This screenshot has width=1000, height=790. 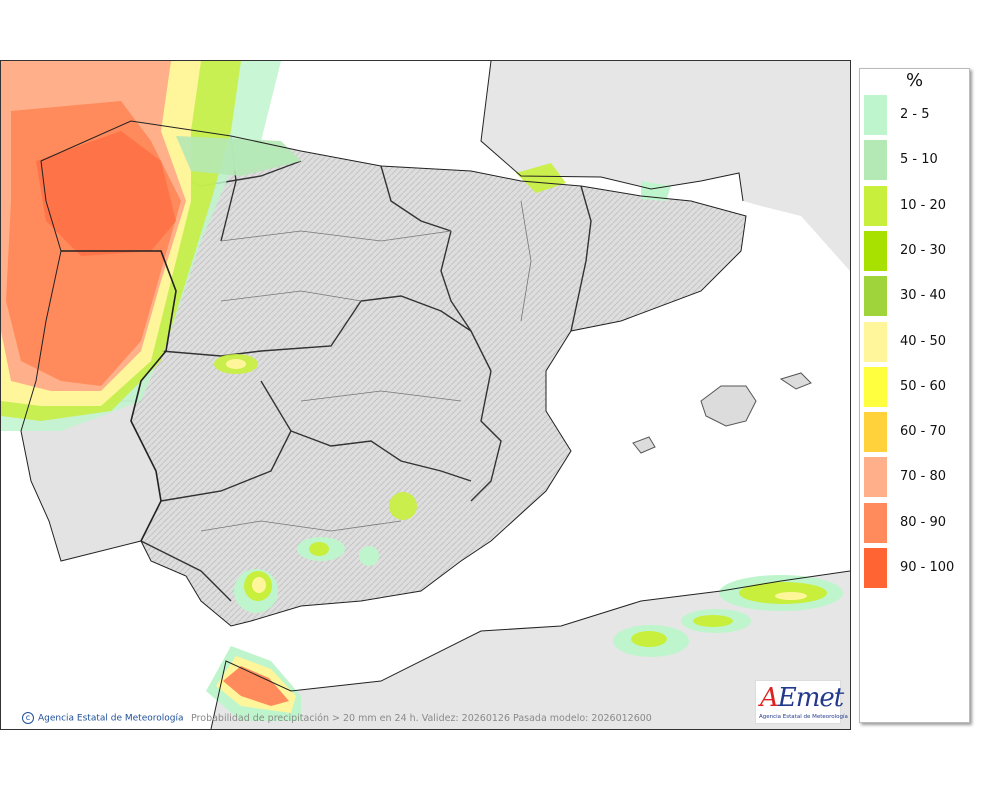 What do you see at coordinates (728, 406) in the screenshot?
I see `mallorca` at bounding box center [728, 406].